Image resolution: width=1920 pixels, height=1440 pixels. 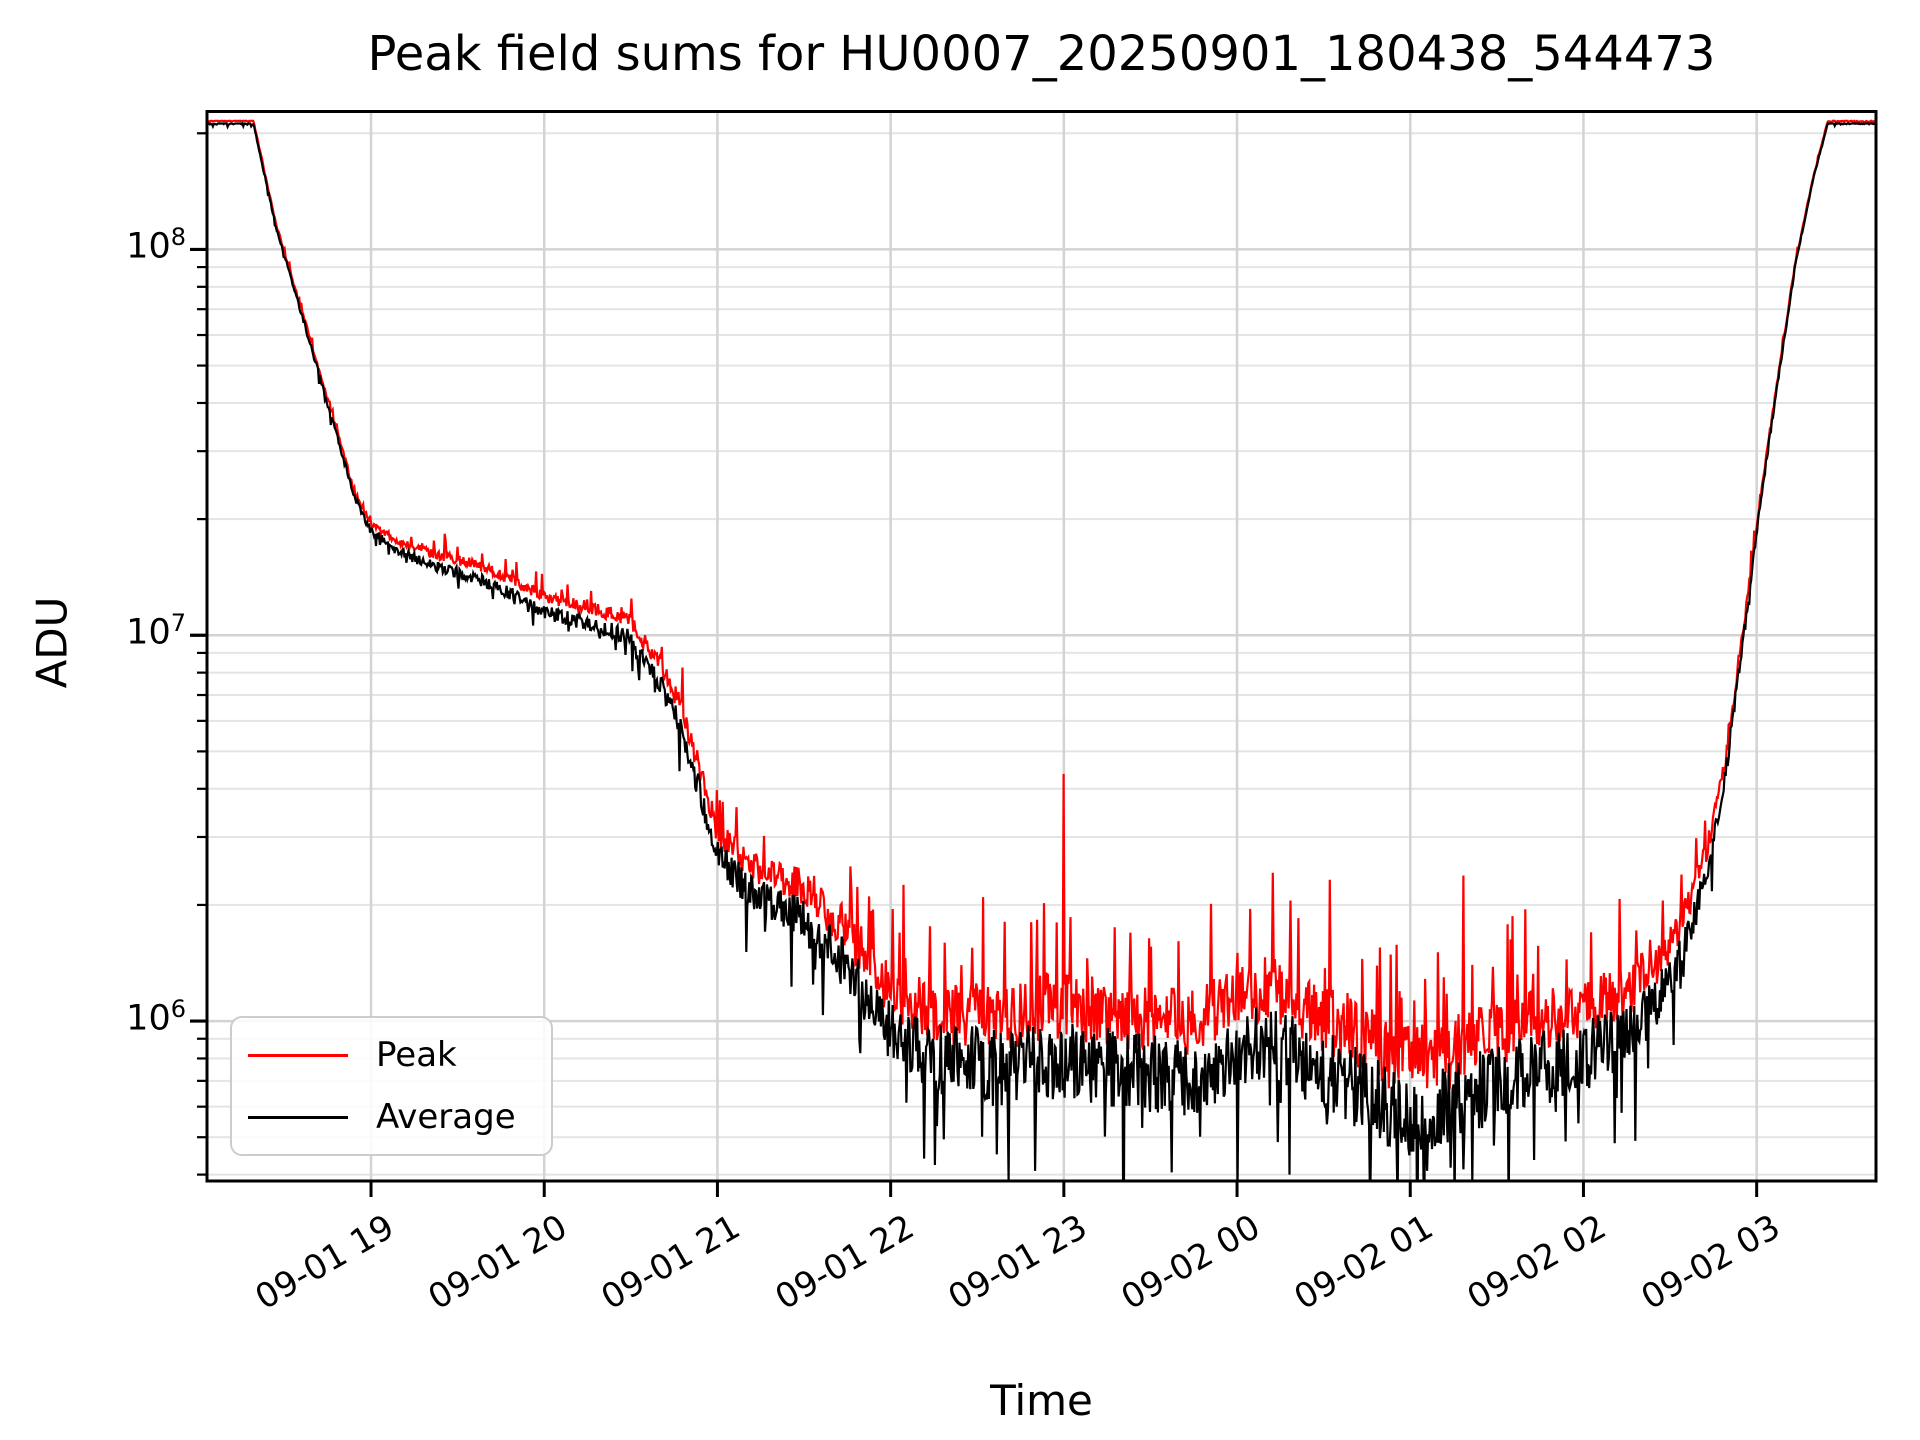 I want to click on y-tick-label: 108, so click(x=156, y=245).